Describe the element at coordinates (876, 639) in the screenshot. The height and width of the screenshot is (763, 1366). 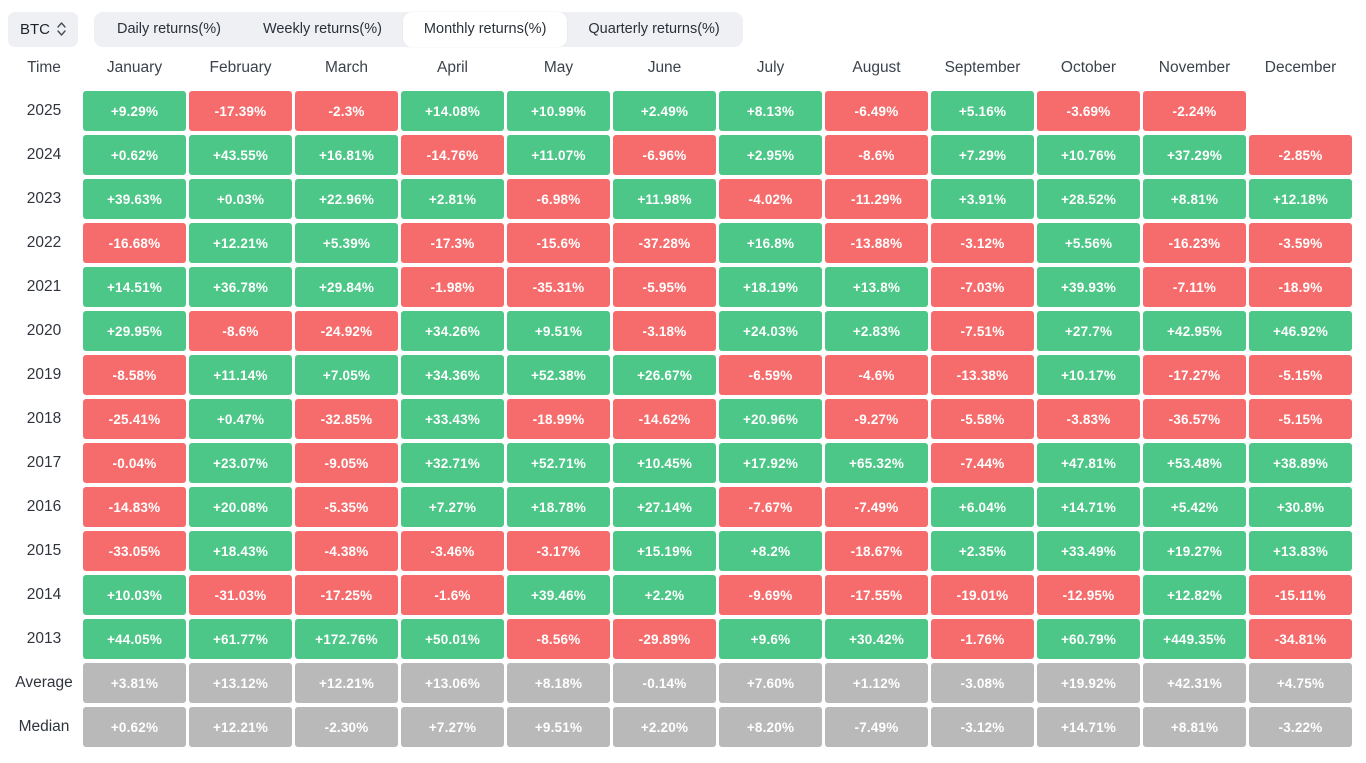
I see `return-cell: +30.42%` at that location.